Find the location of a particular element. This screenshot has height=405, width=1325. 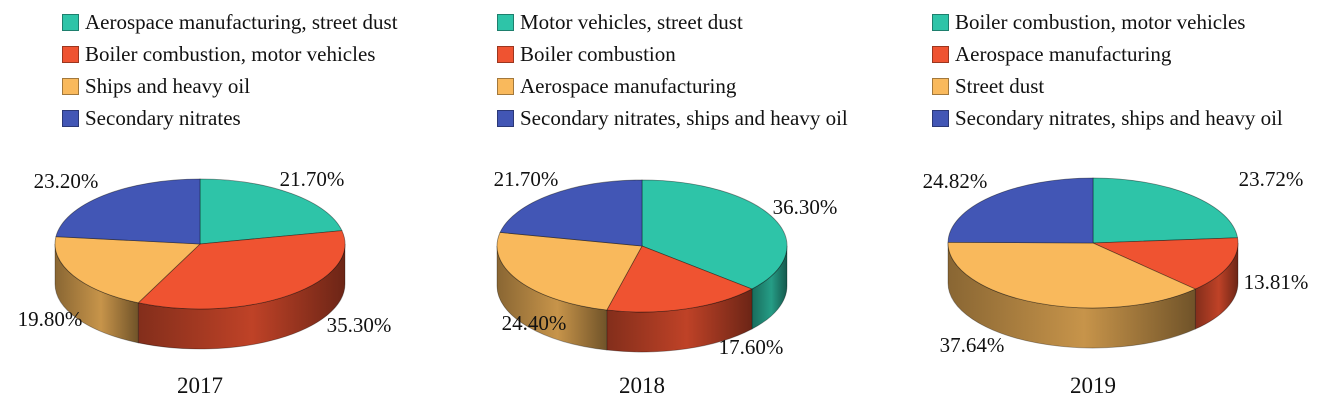

pie-2018: 36.30% 17.60% 24.40% 21.70% 2018 is located at coordinates (666, 282).